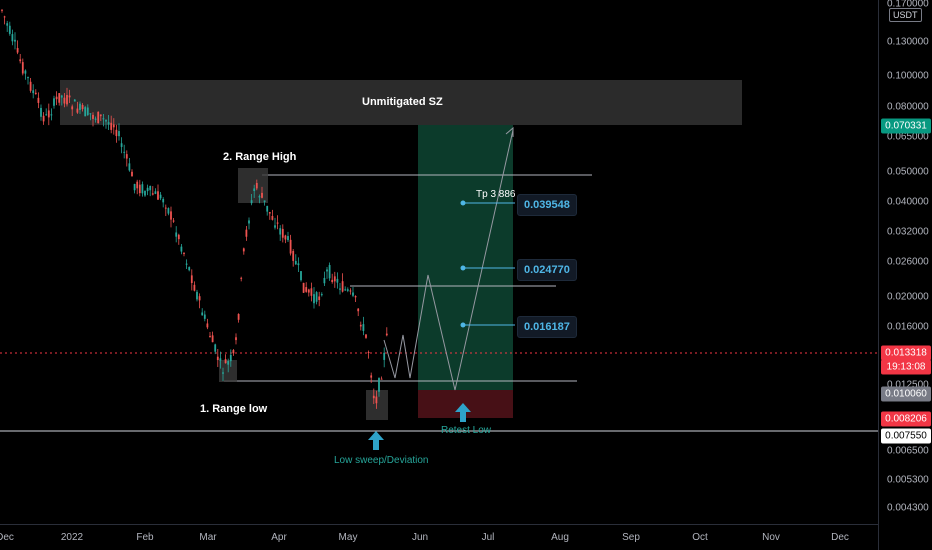 This screenshot has height=550, width=932. Describe the element at coordinates (908, 262) in the screenshot. I see `price-tick: 0.026000` at that location.